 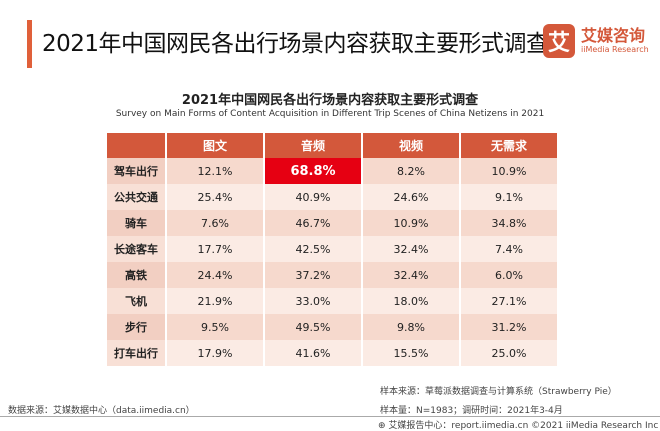 I want to click on table-row: 驾车出行 12.1% 68.8% 8.2% 10.9%, so click(x=332, y=171).